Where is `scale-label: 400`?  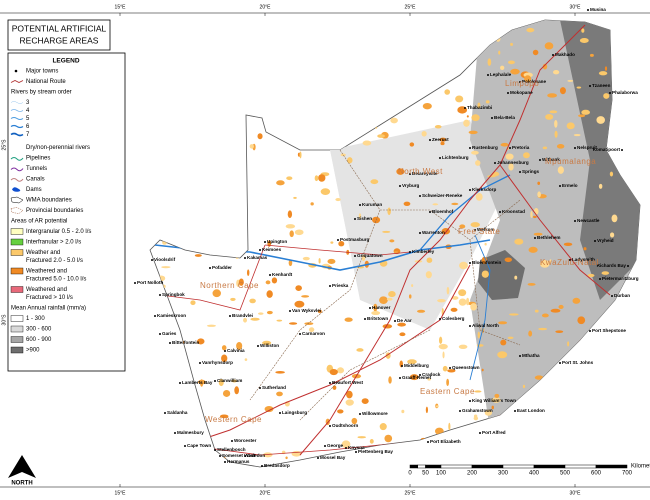
scale-label: 400 is located at coordinates (534, 474).